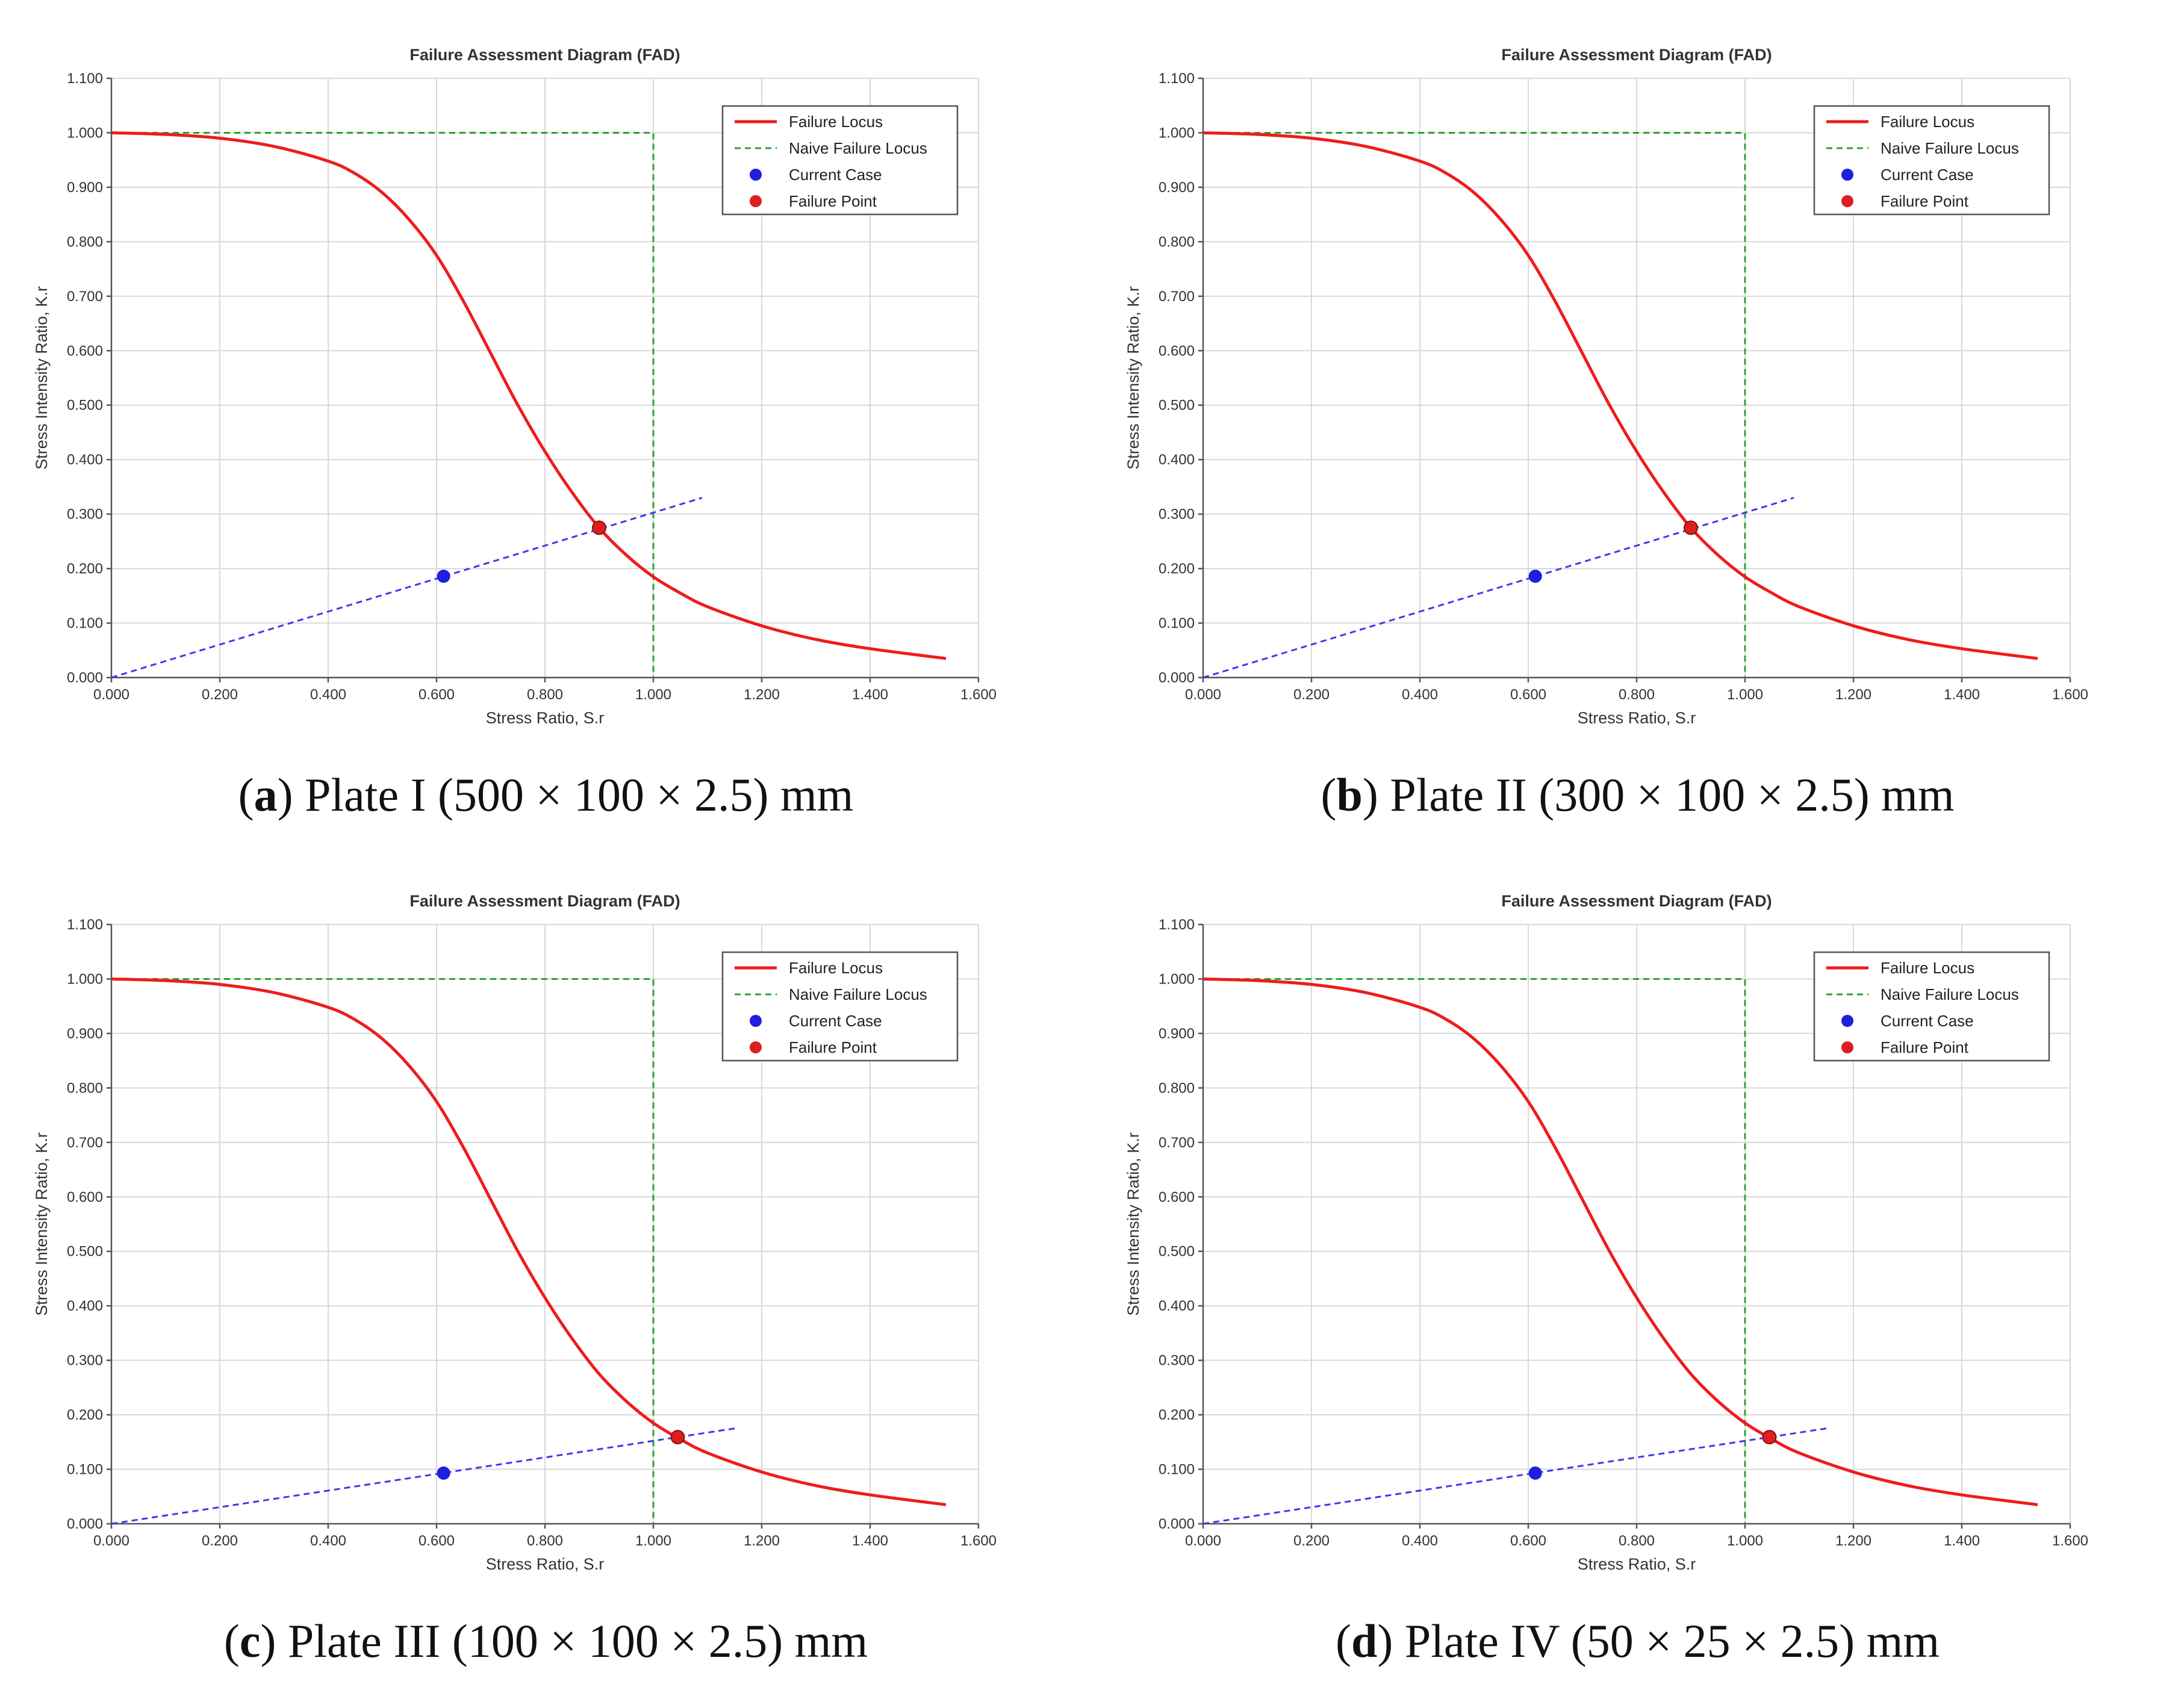  I want to click on caption-d: (d) Plate IV (50 × 25 × 2.5) mm, so click(1638, 1641).